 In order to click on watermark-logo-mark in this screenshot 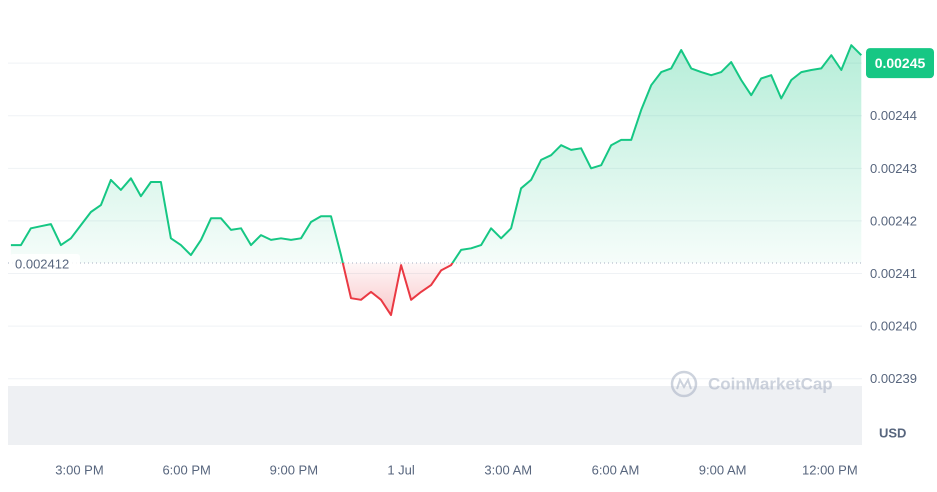, I will do `click(684, 383)`.